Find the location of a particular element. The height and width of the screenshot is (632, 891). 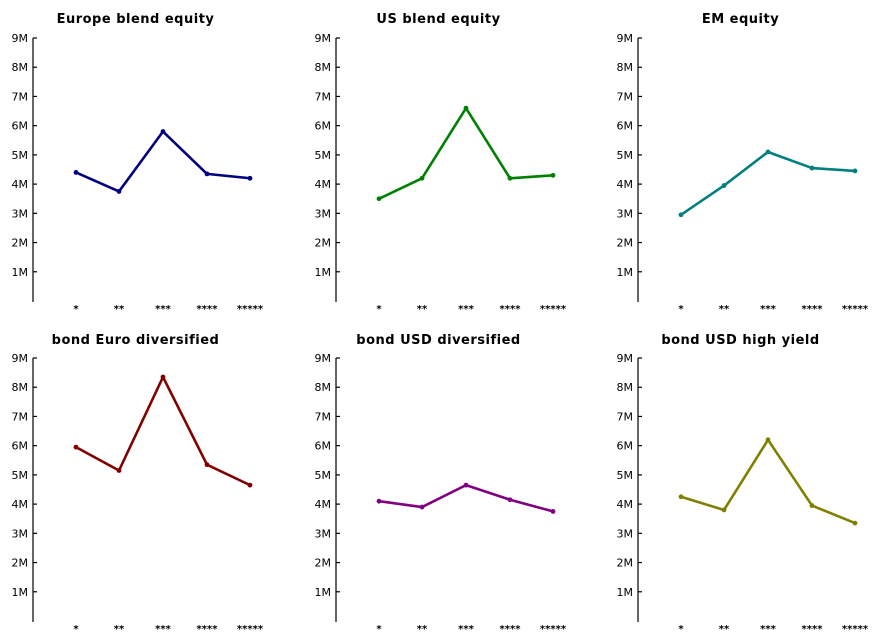

panel-title: bond USD diversified is located at coordinates (438, 340).